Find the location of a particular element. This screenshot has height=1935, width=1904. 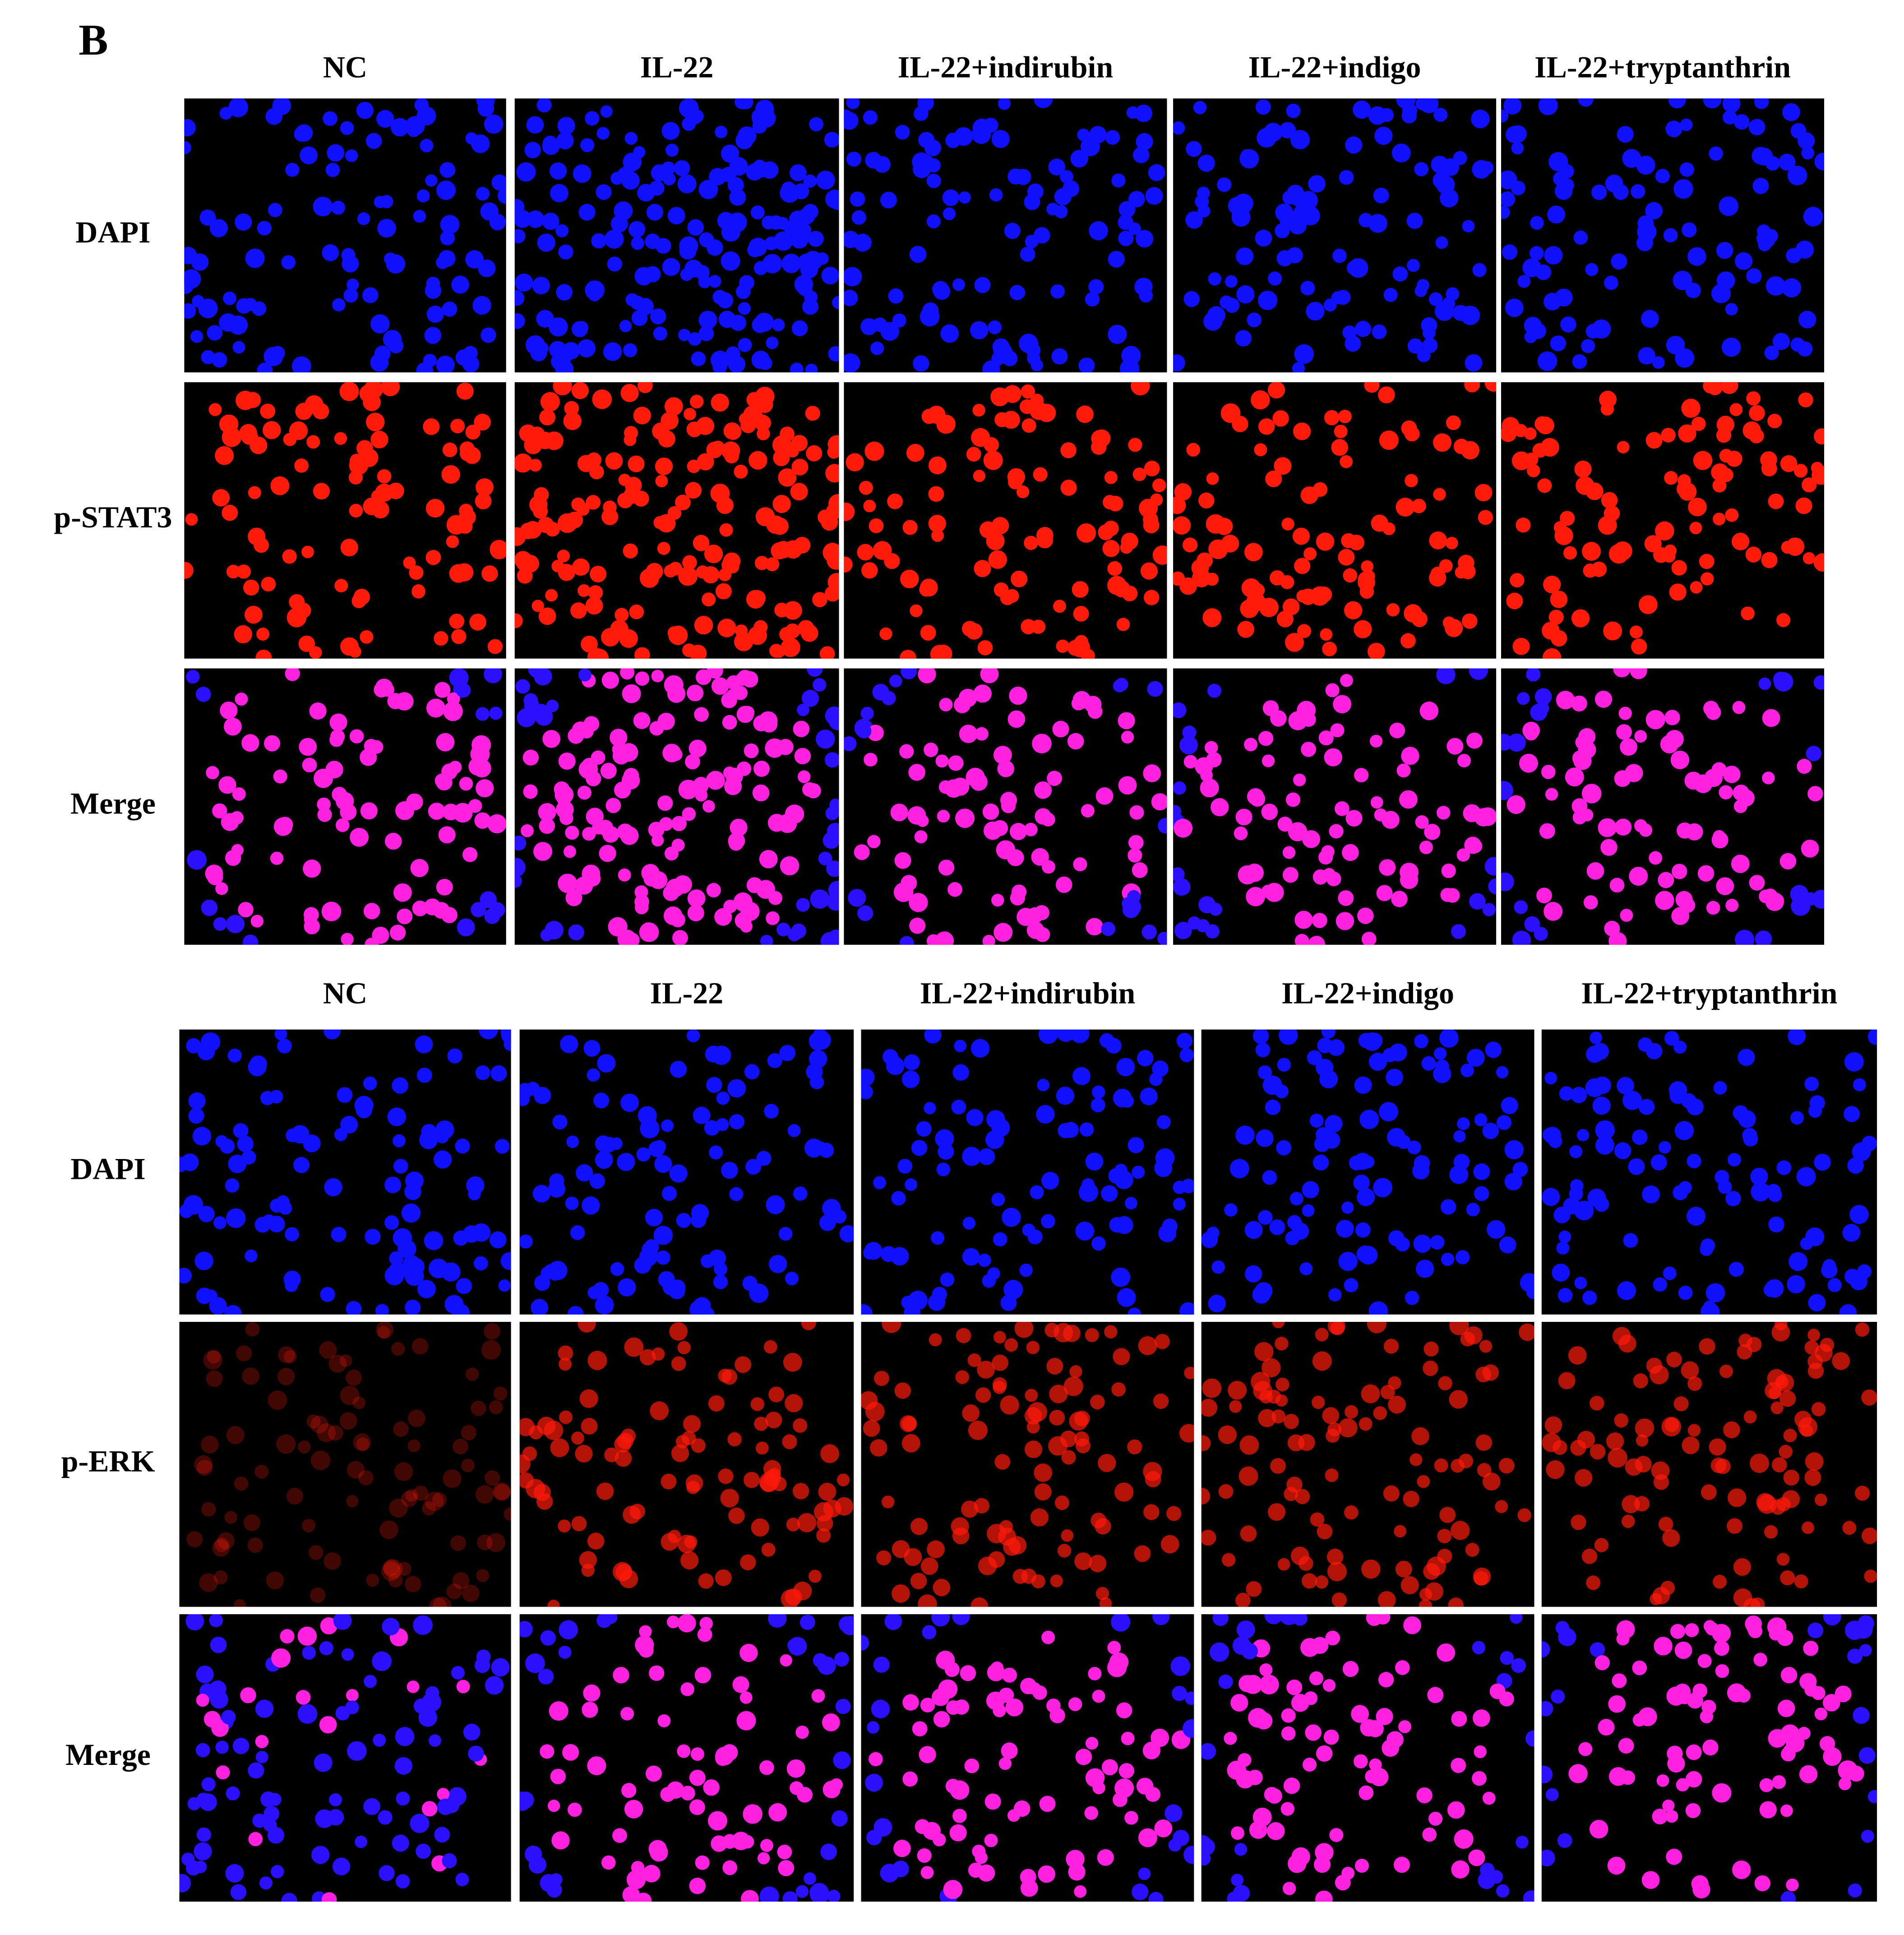

micrograph is located at coordinates (345, 520).